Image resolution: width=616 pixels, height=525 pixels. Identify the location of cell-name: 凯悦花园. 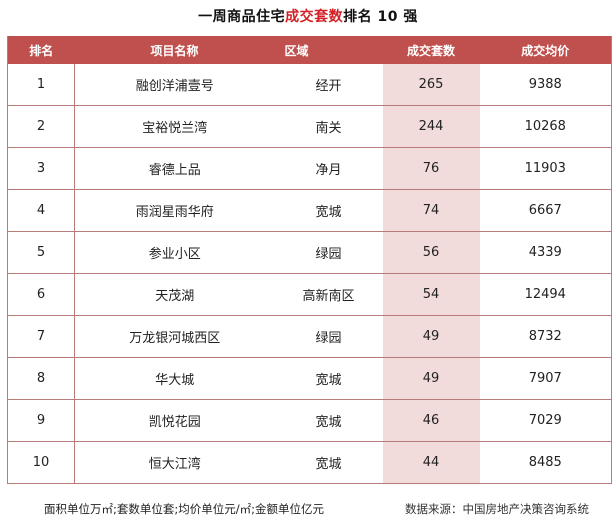
(174, 420).